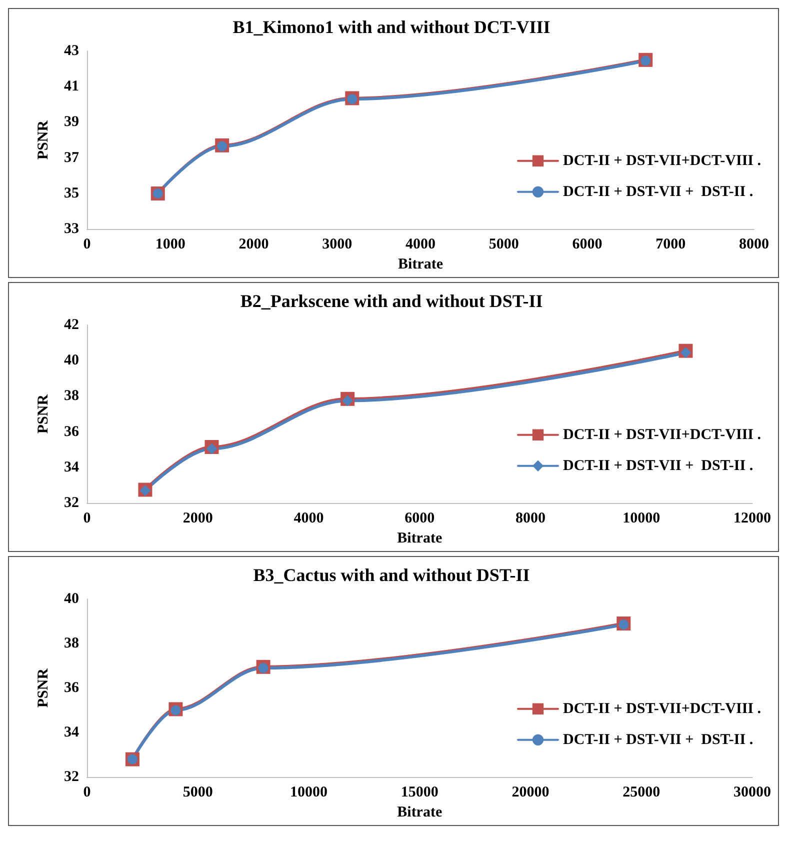 This screenshot has width=787, height=845. What do you see at coordinates (641, 792) in the screenshot?
I see `x-tick-label: 25000` at bounding box center [641, 792].